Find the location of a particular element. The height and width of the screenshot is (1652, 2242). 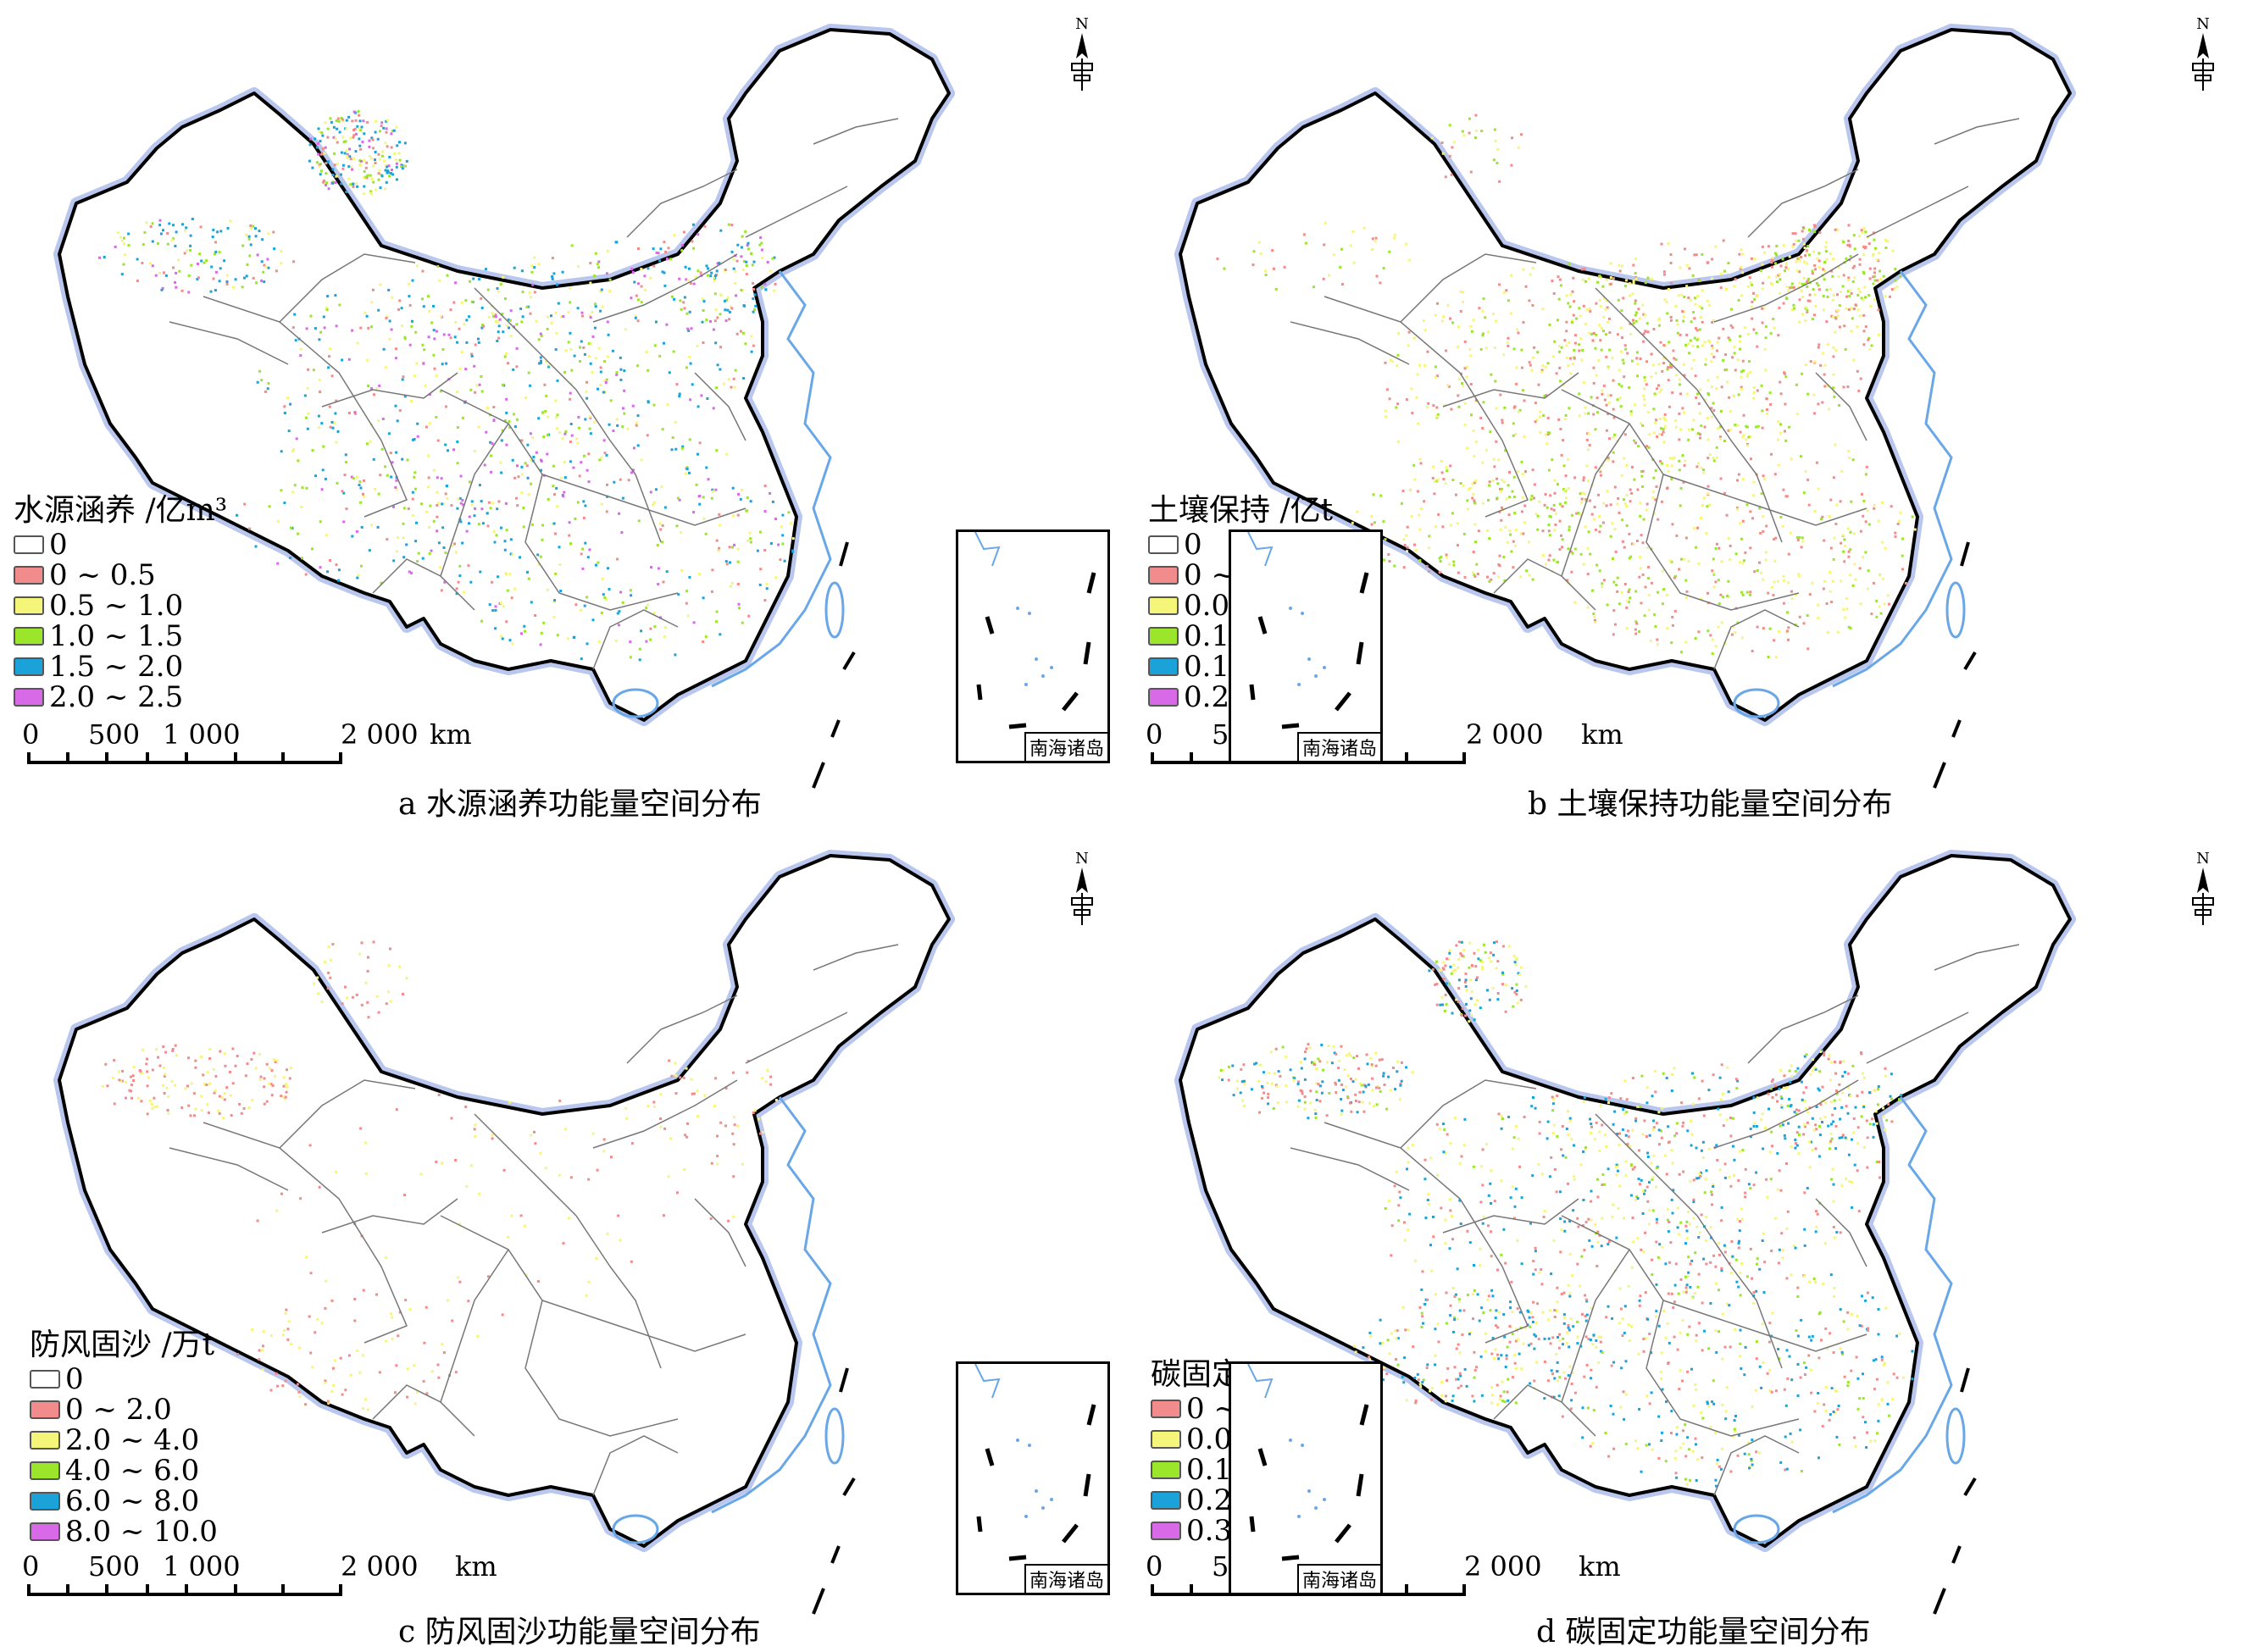

legend-item: 2.0 ~ 4.0 is located at coordinates (124, 1440).